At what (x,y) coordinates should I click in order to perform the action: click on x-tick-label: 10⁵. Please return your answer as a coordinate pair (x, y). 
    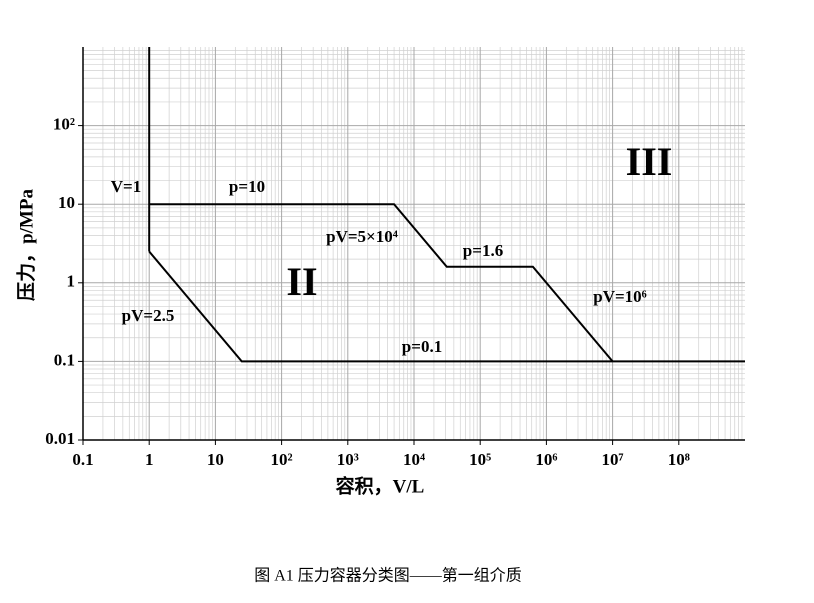
    Looking at the image, I should click on (480, 459).